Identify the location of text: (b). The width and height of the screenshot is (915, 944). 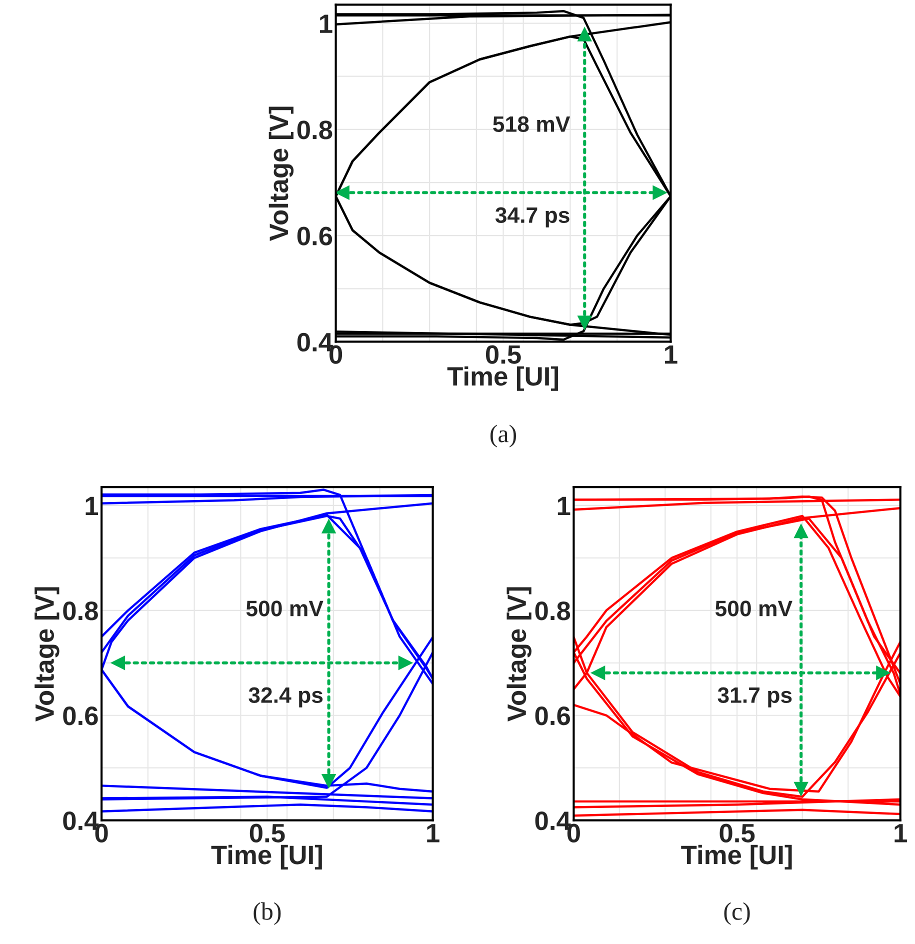
(267, 913).